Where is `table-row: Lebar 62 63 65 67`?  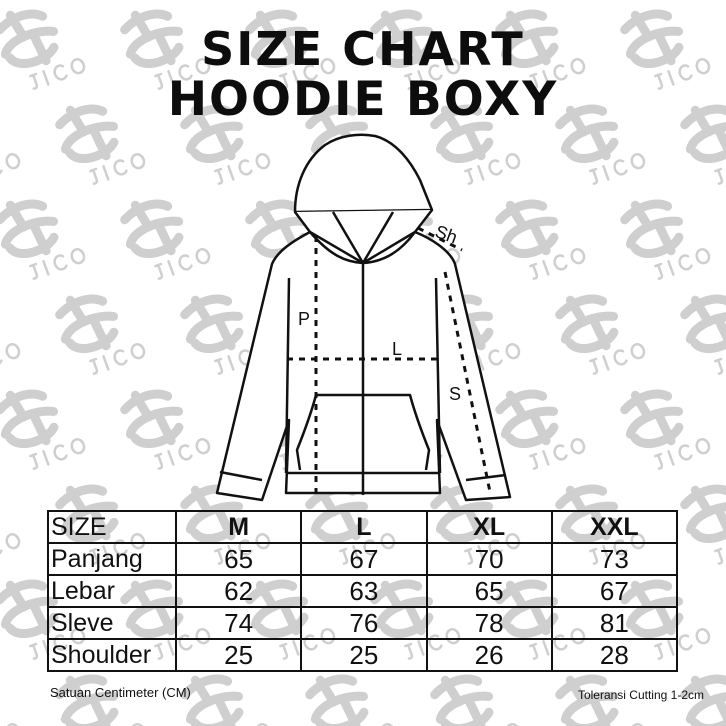 table-row: Lebar 62 63 65 67 is located at coordinates (363, 591).